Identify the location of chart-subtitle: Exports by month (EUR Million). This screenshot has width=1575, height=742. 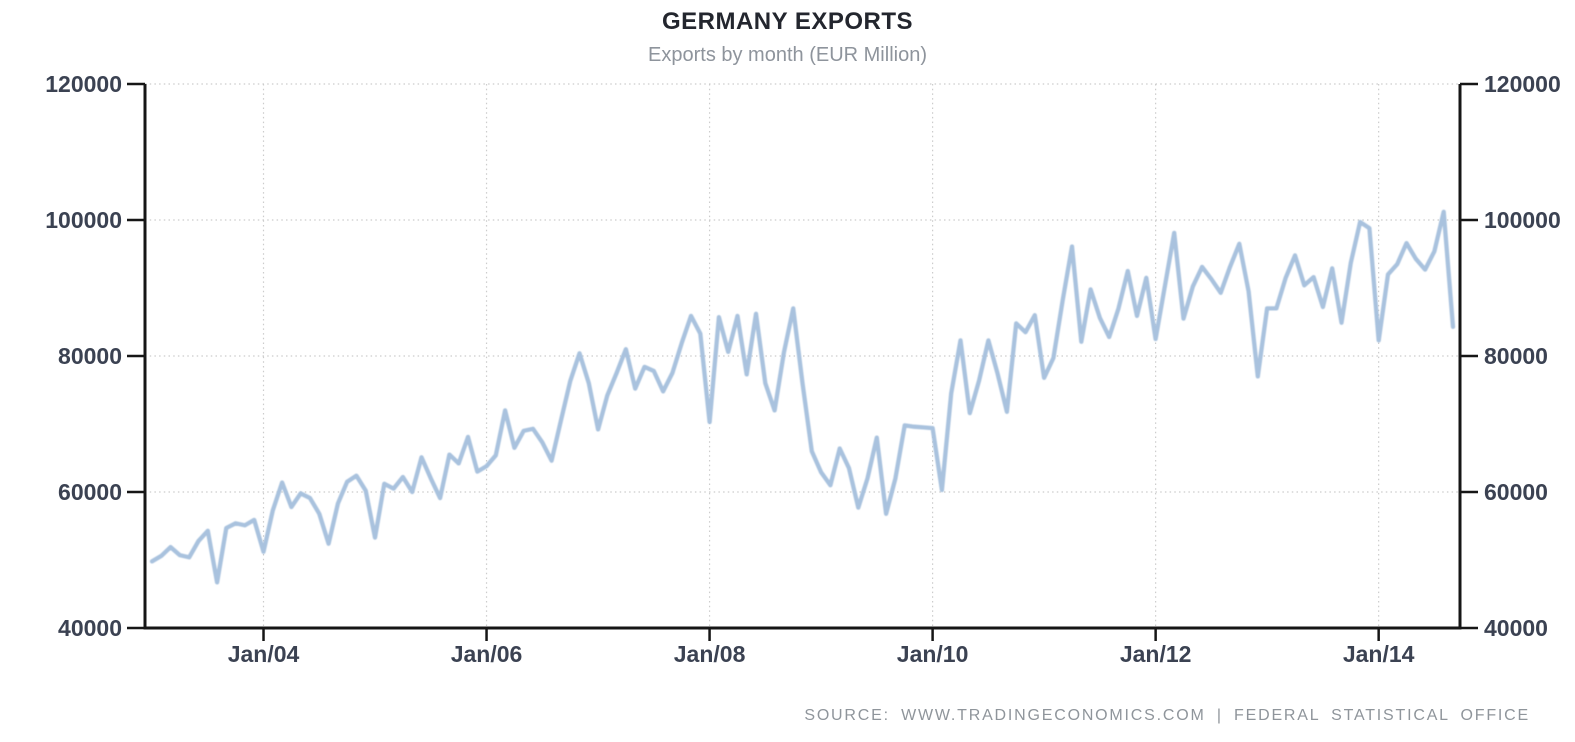
(787, 55).